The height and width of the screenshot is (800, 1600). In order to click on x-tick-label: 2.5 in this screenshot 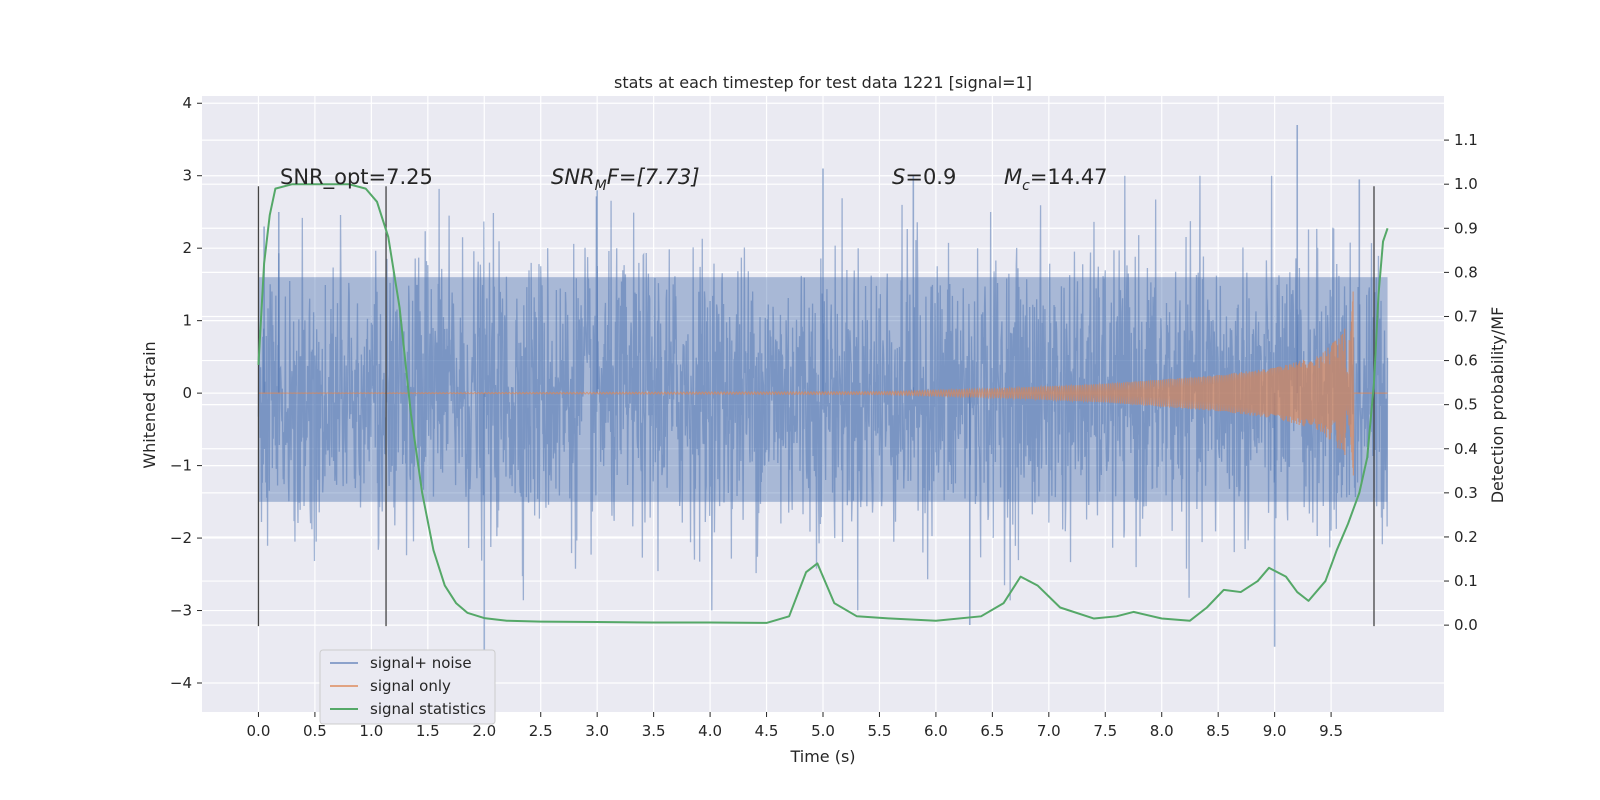, I will do `click(541, 731)`.